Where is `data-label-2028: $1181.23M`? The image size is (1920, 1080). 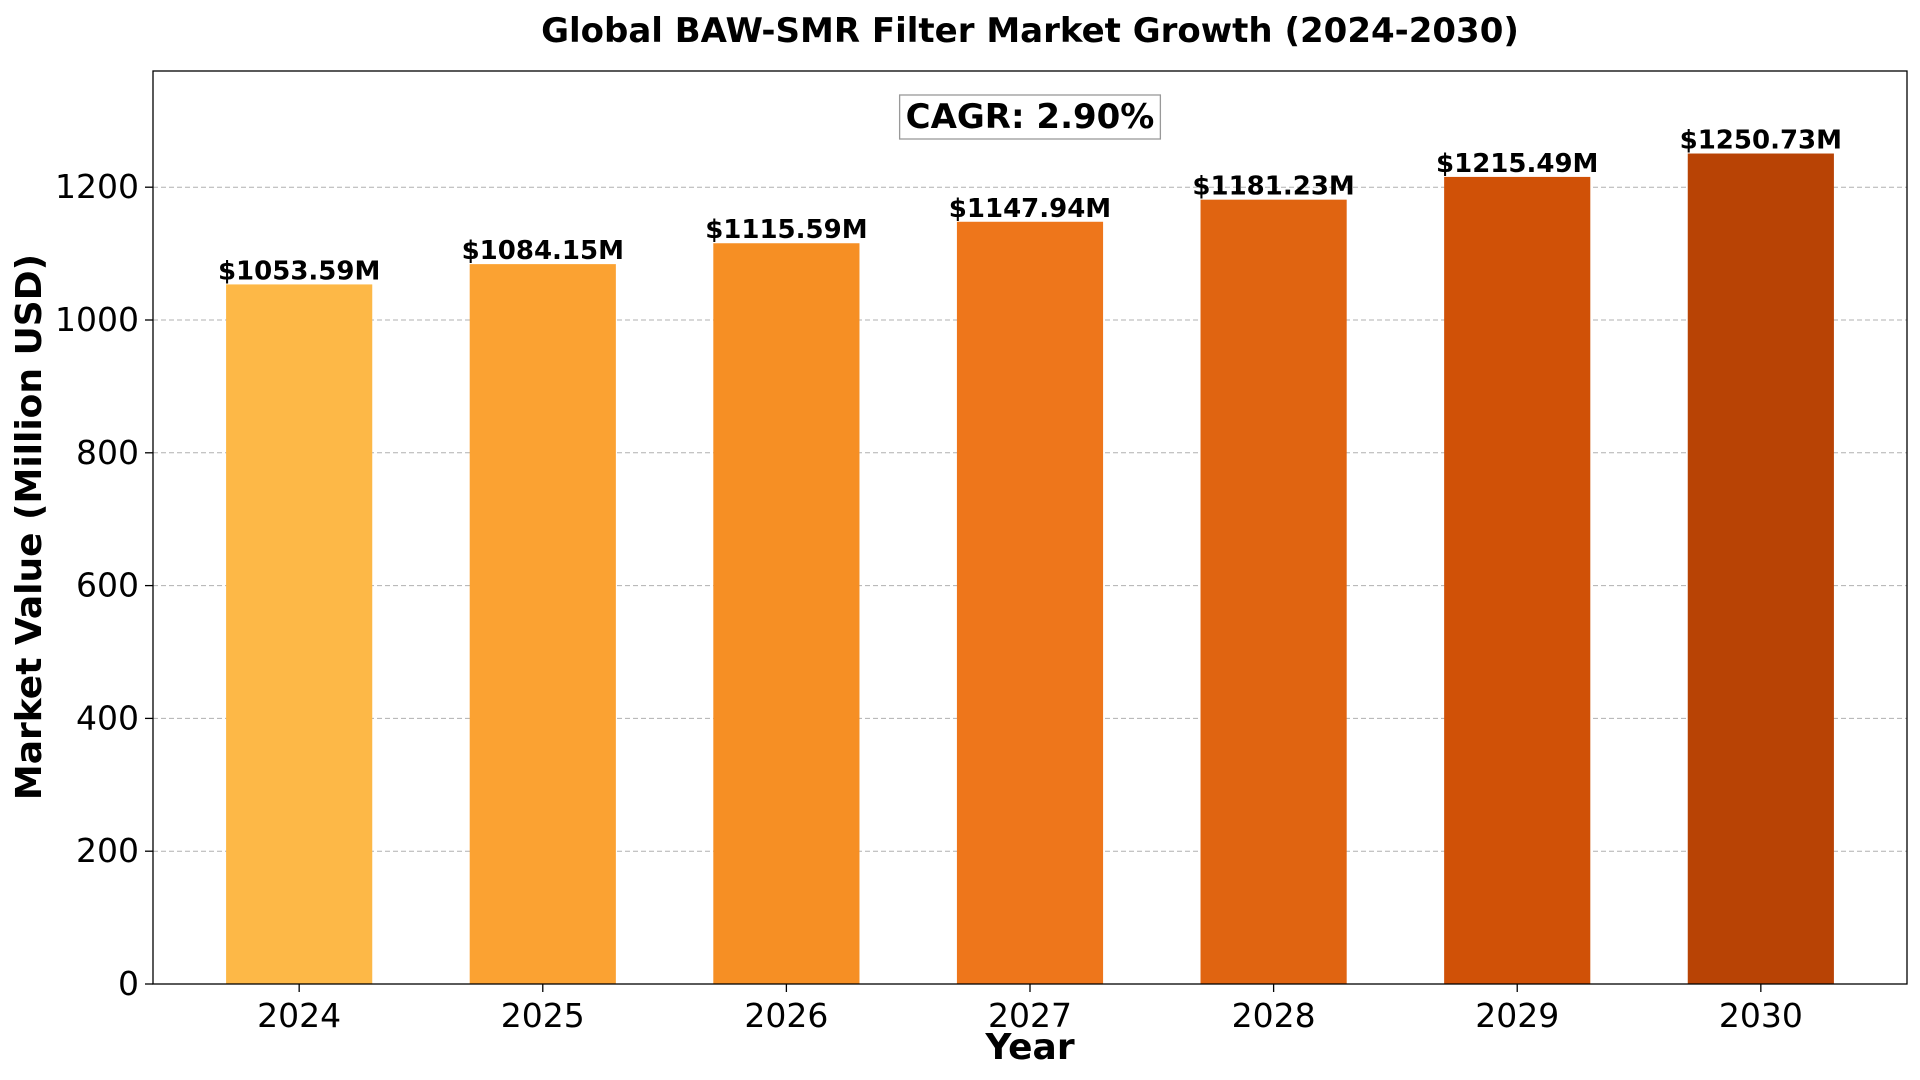
data-label-2028: $1181.23M is located at coordinates (1273, 187).